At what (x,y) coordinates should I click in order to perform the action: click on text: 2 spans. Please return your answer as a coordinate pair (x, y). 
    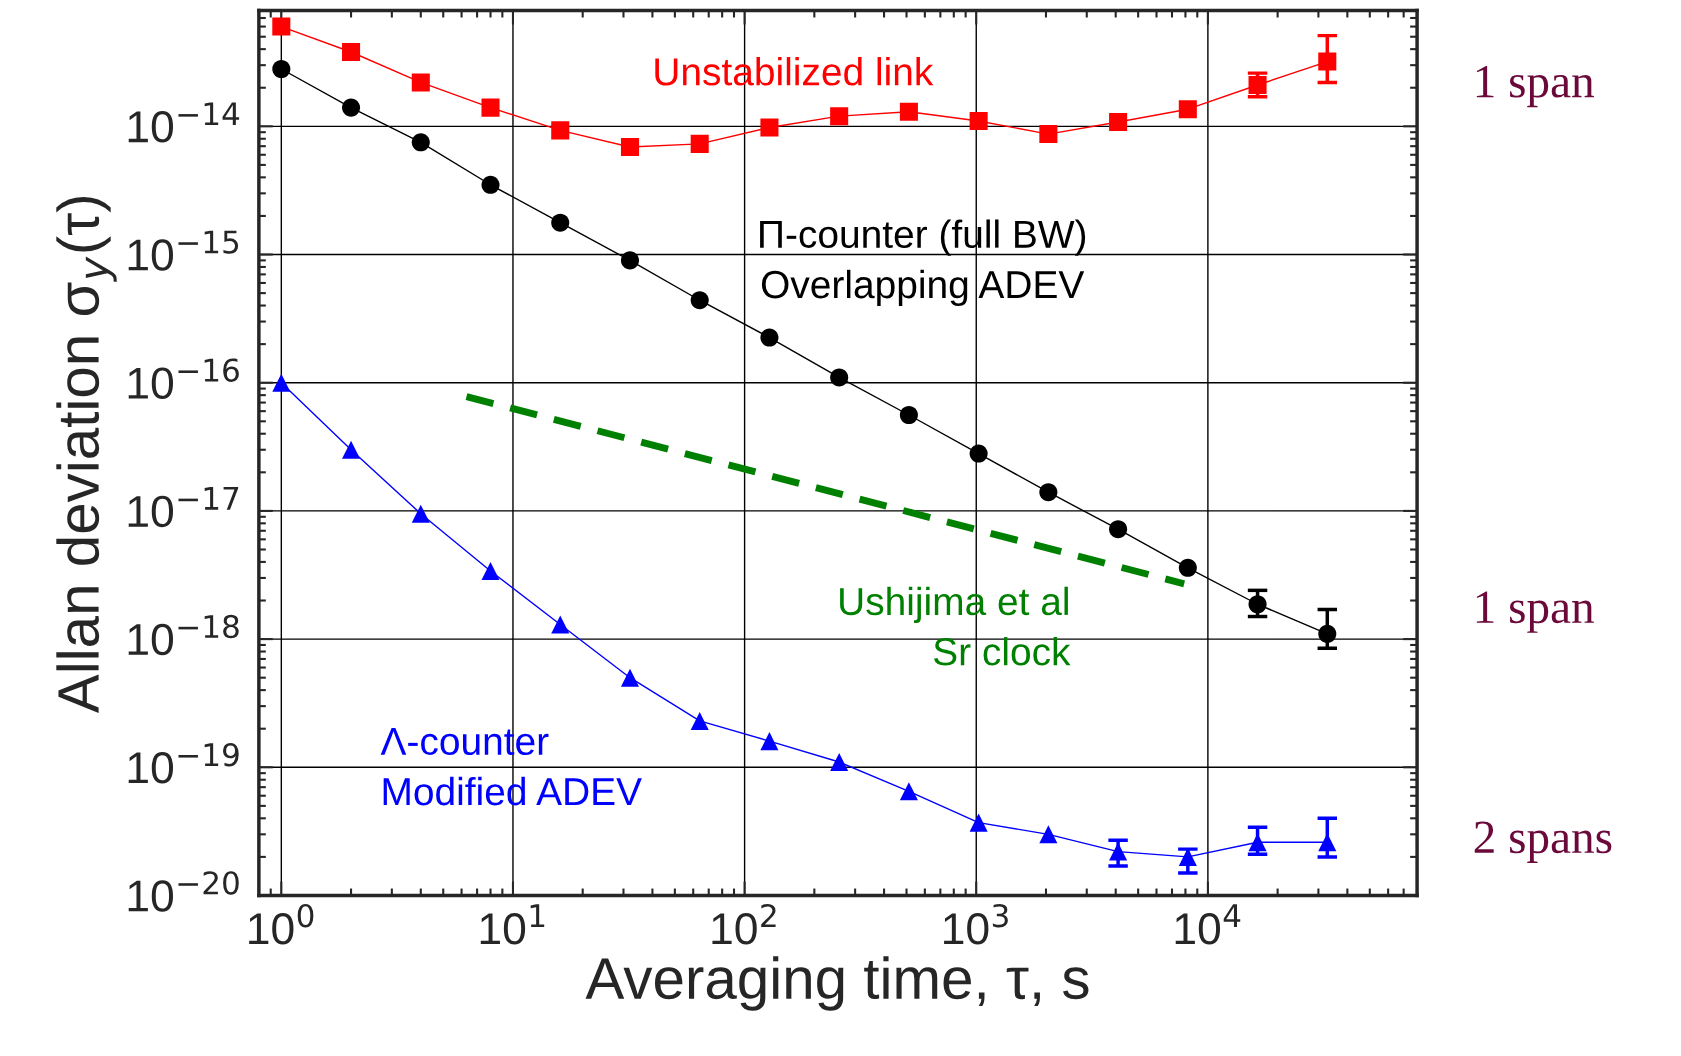
    Looking at the image, I should click on (1543, 842).